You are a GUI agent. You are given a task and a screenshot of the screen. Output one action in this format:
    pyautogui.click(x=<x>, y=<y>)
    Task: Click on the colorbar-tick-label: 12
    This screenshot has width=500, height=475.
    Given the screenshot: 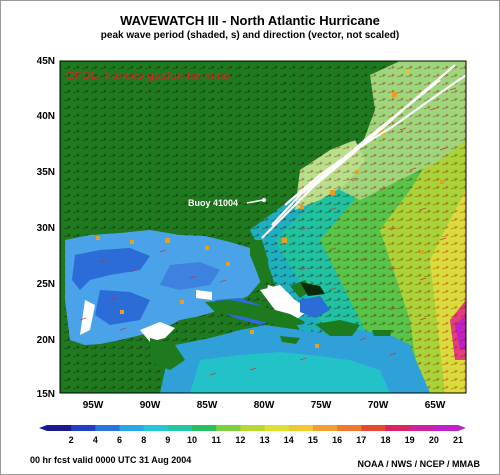 What is the action you would take?
    pyautogui.click(x=240, y=440)
    